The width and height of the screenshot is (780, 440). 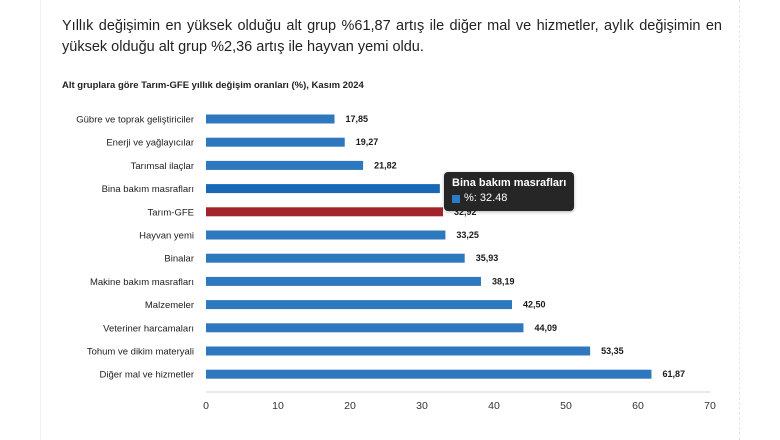 I want to click on bar-value-label: 32,92, so click(x=465, y=212).